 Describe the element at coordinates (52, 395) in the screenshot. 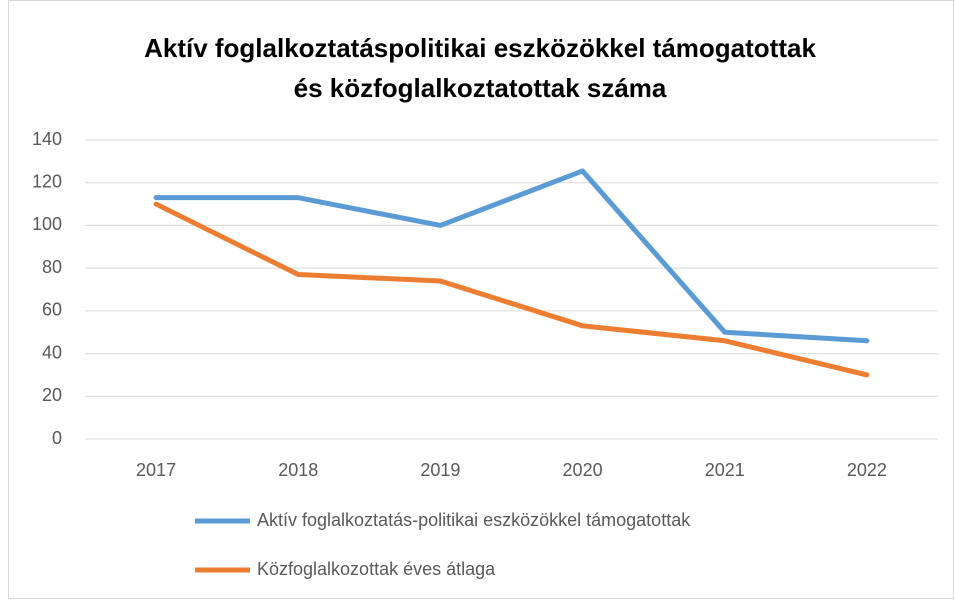

I see `y-tick-label: 20` at that location.